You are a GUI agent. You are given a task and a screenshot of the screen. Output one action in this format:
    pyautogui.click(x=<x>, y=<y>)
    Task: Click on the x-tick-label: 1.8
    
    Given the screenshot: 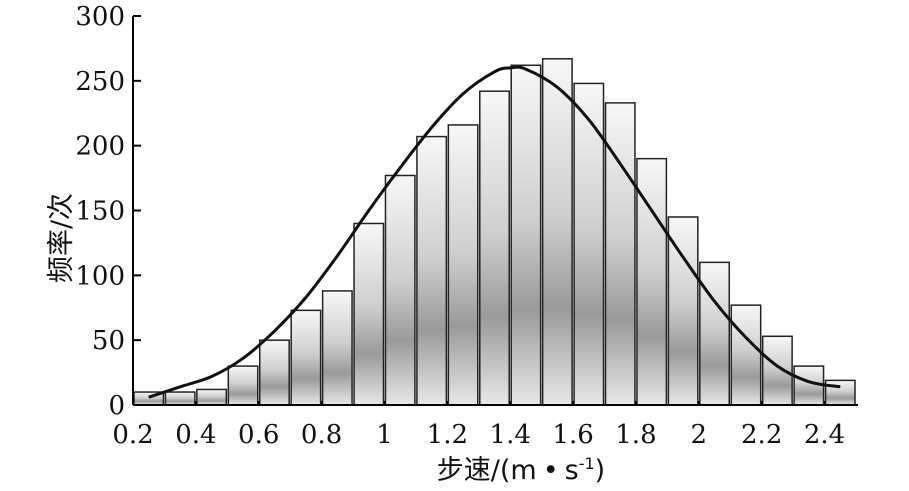 What is the action you would take?
    pyautogui.click(x=635, y=435)
    